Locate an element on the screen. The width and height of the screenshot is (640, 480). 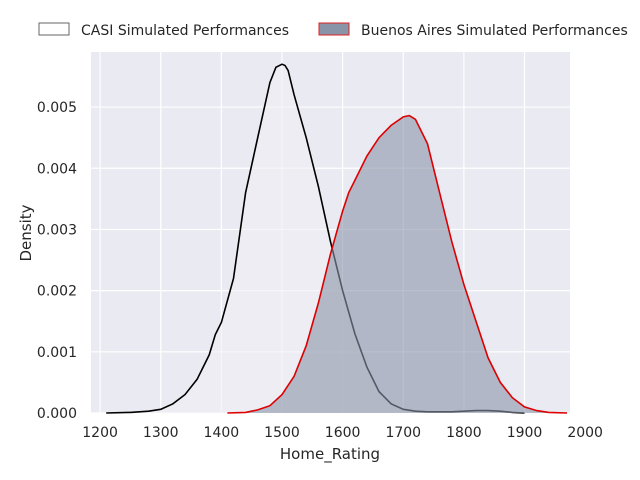
x-tick-label: 1200 is located at coordinates (100, 433).